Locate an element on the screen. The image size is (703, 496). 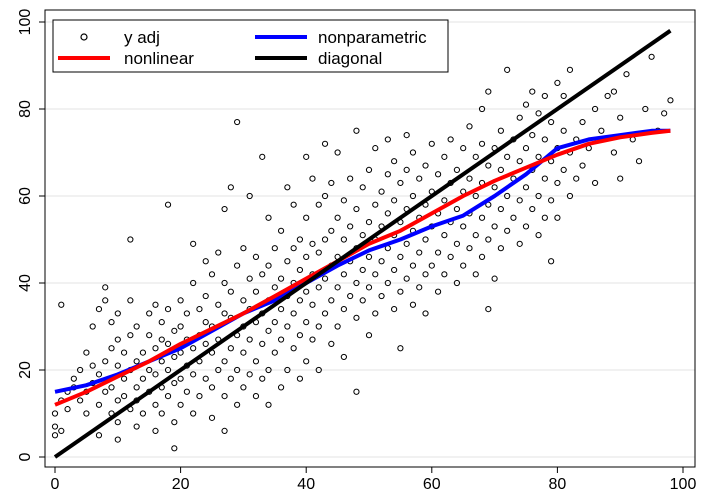
x-tick-label-100: 100 is located at coordinates (683, 484).